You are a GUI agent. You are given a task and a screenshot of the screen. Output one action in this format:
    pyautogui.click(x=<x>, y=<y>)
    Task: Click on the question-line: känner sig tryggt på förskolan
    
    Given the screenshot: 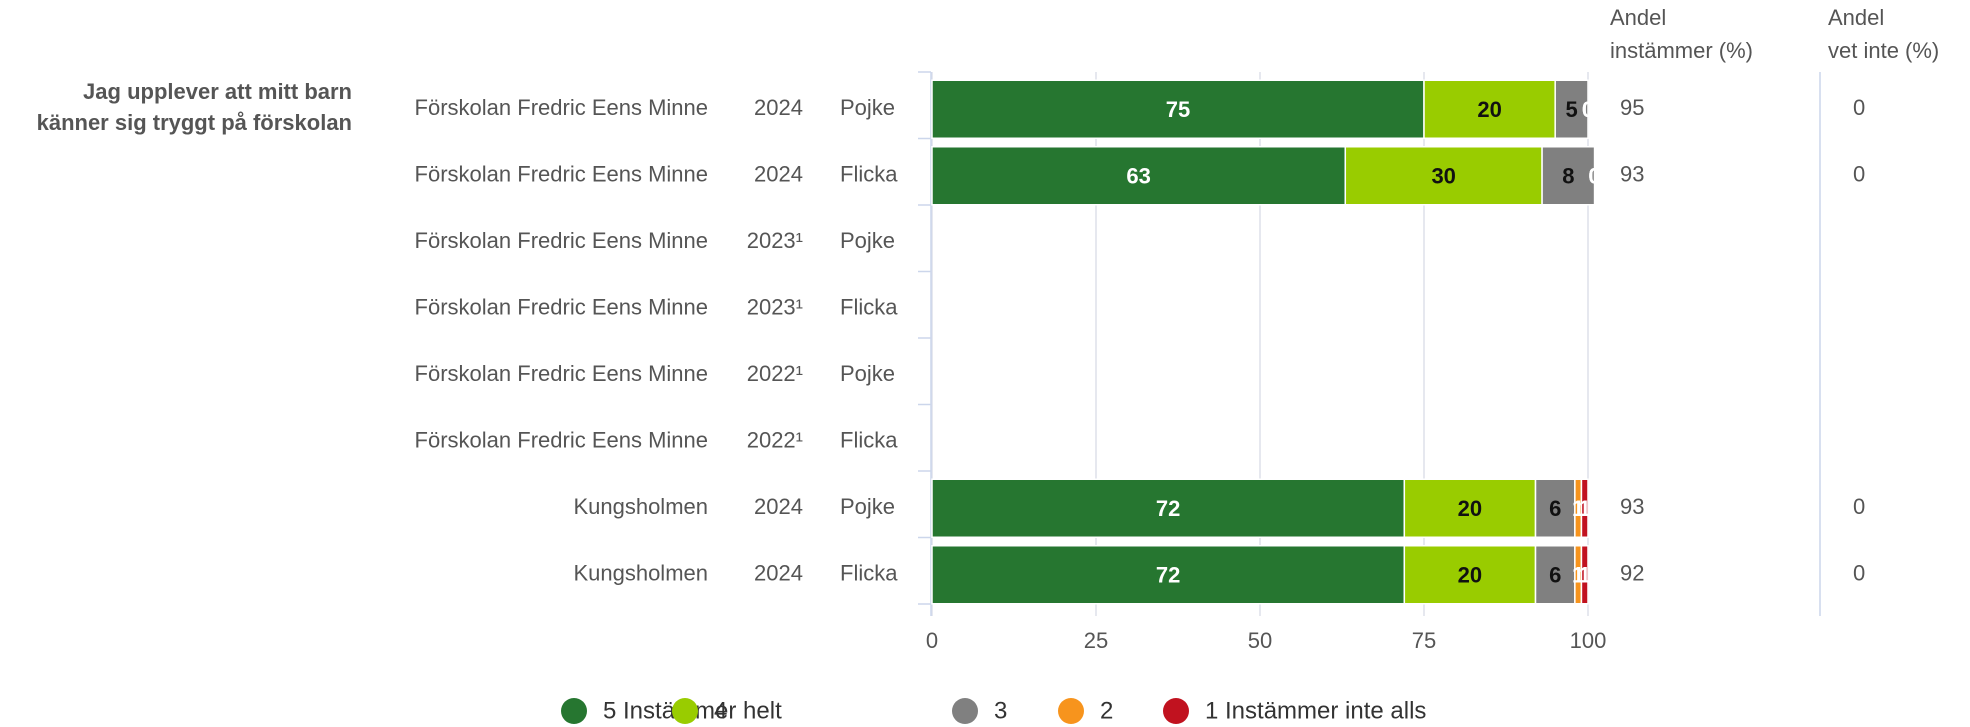 What is the action you would take?
    pyautogui.click(x=194, y=122)
    